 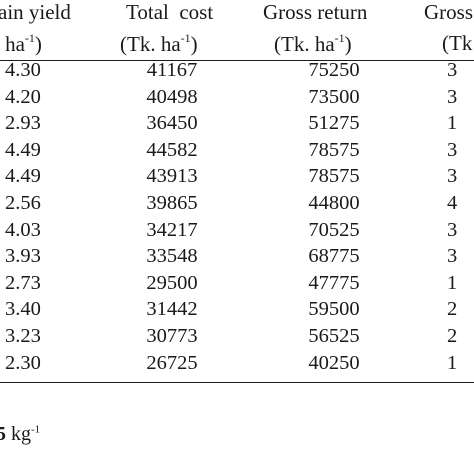 What do you see at coordinates (231, 362) in the screenshot?
I see `table-row: 2.30 26725 40250 1` at bounding box center [231, 362].